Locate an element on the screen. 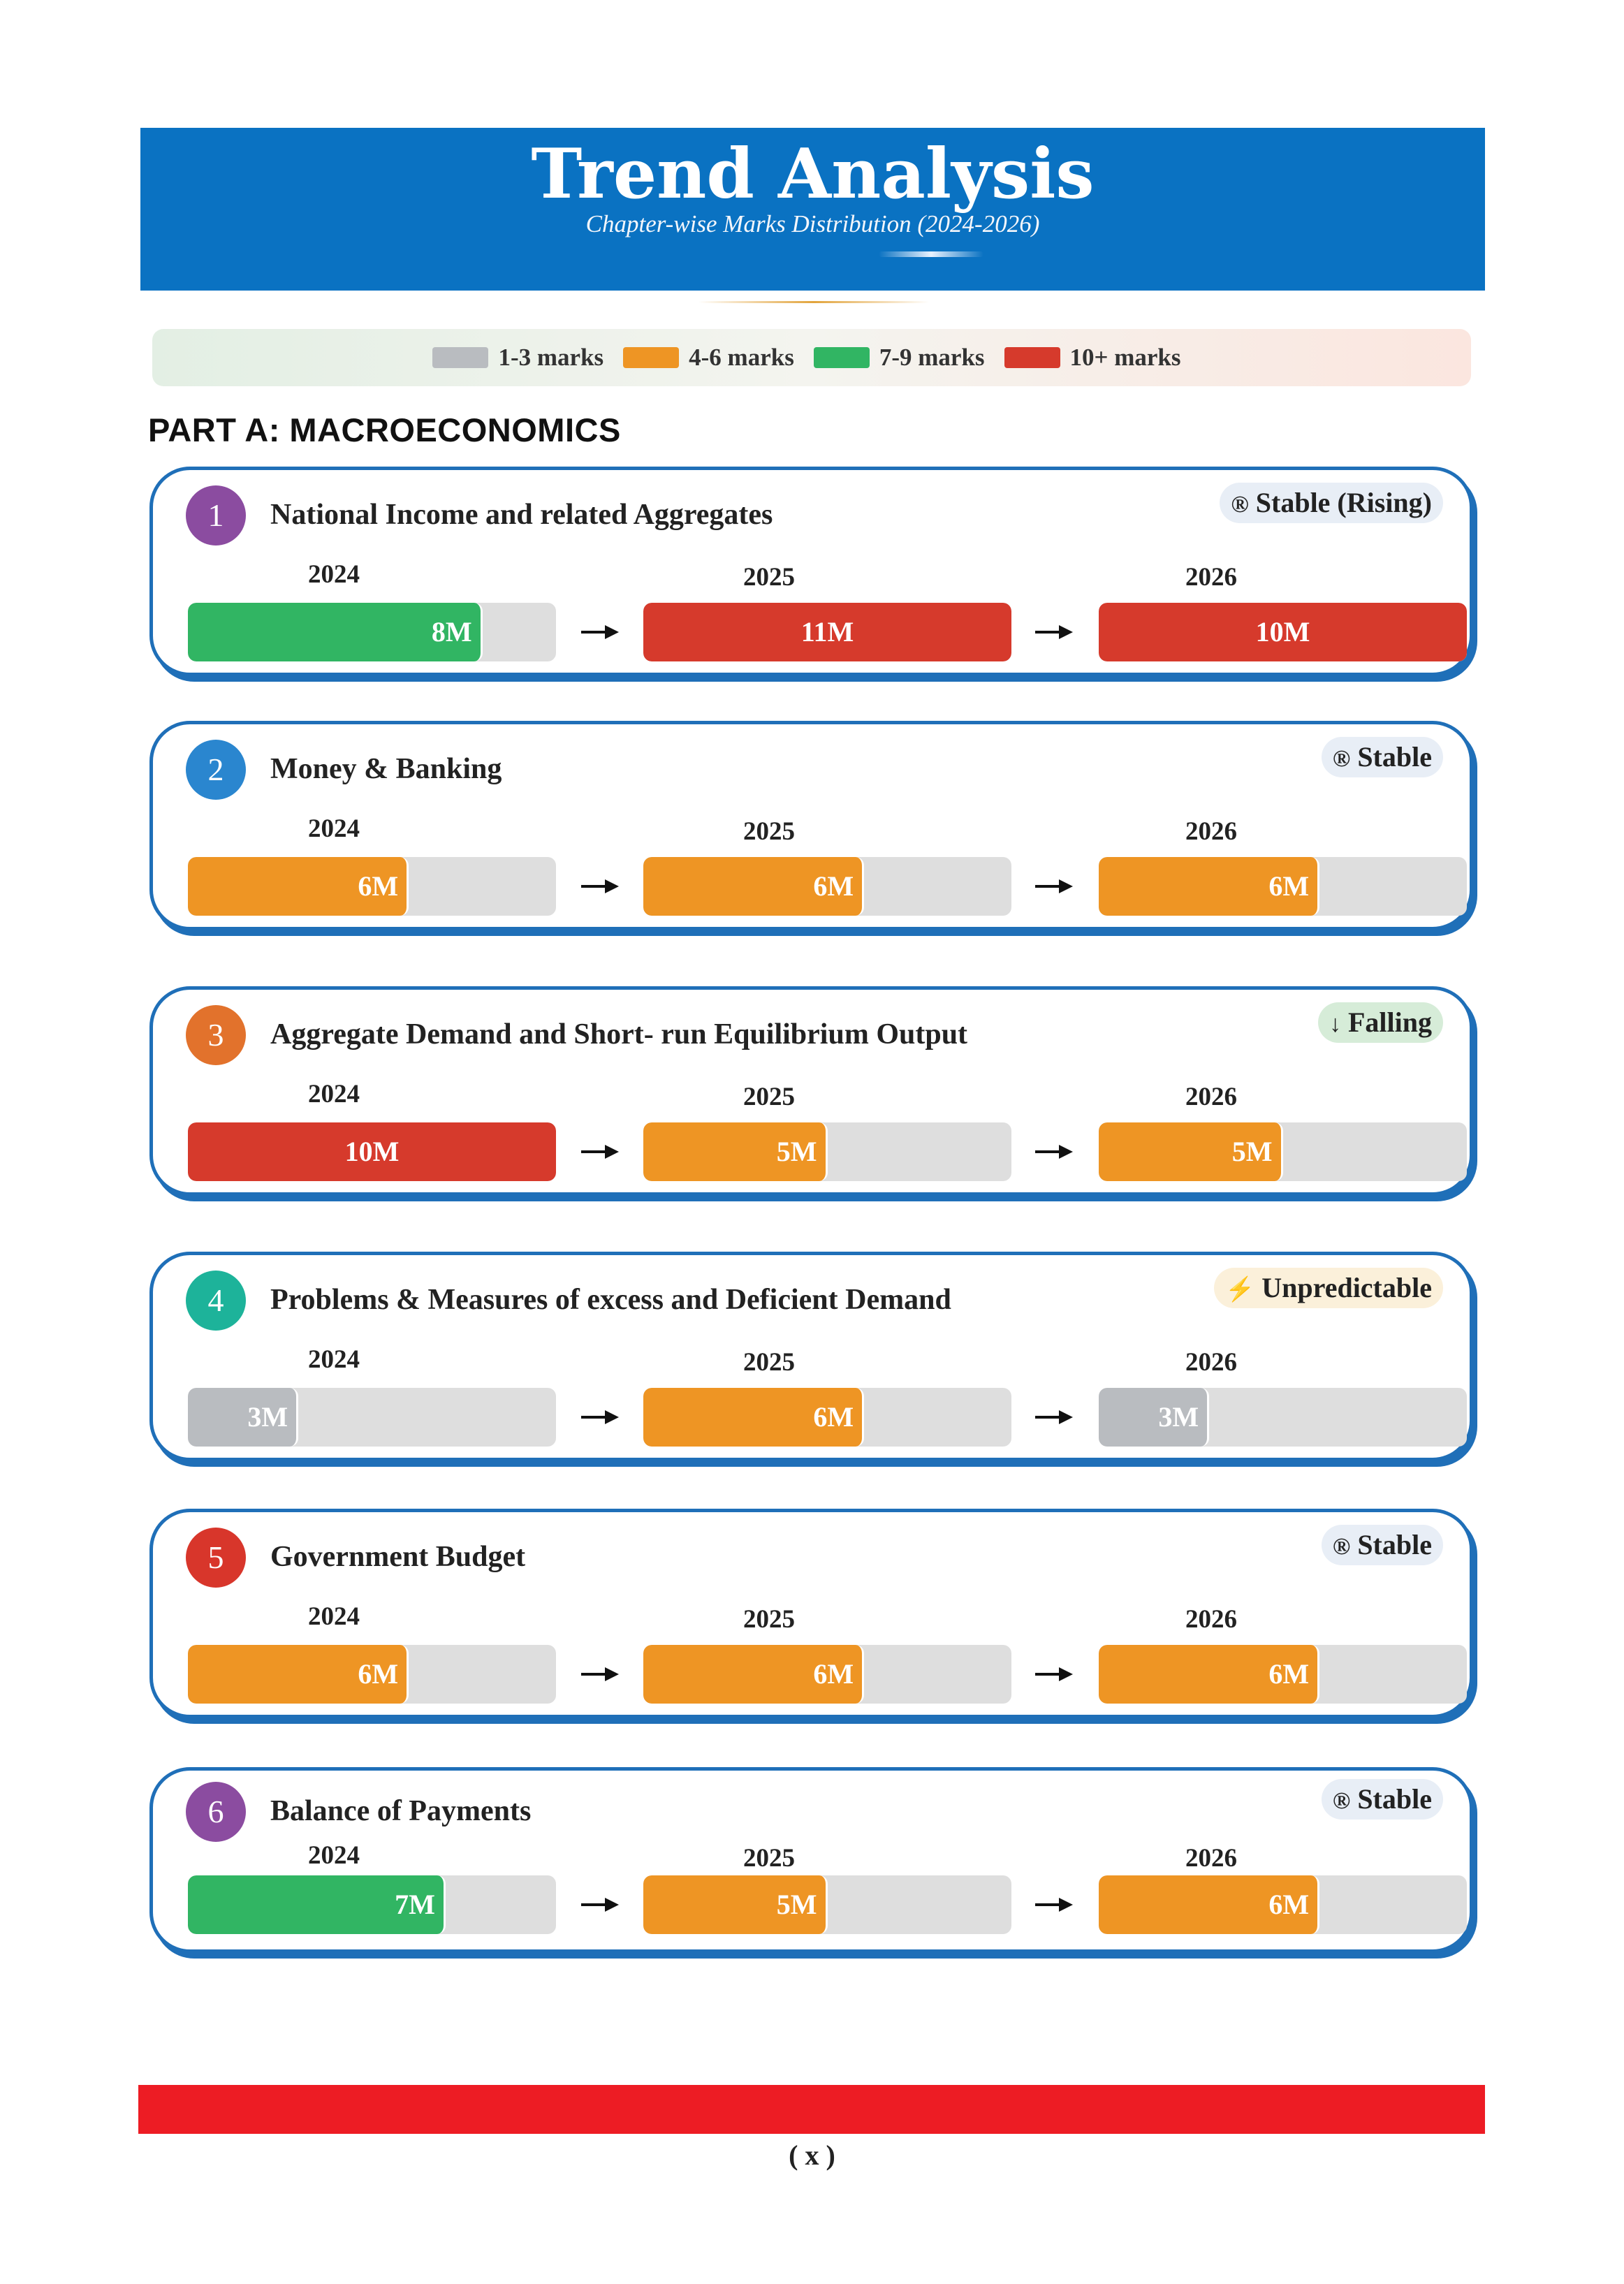 This screenshot has height=2284, width=1624. marks-bar-track: 7M is located at coordinates (372, 1905).